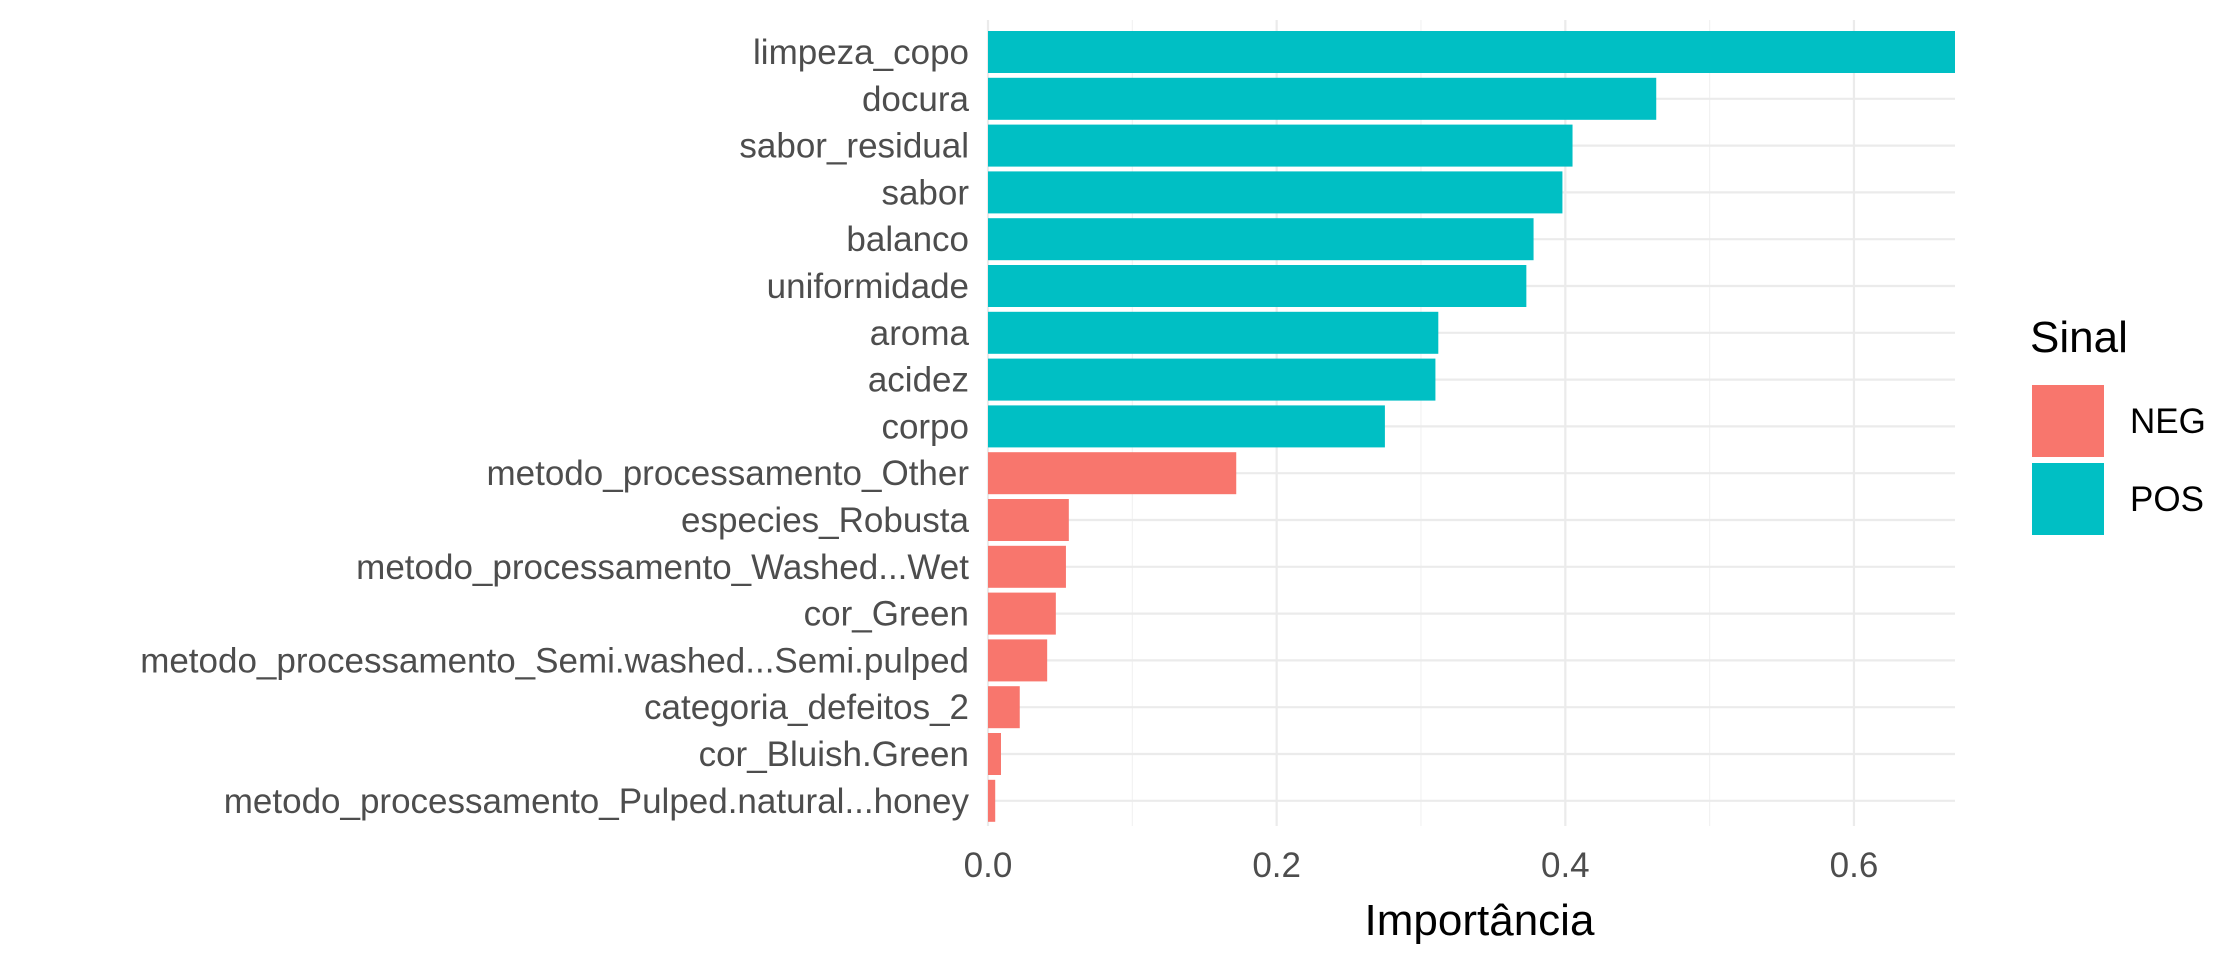 The image size is (2240, 960). Describe the element at coordinates (868, 286) in the screenshot. I see `y-tick-label: uniformidade` at that location.